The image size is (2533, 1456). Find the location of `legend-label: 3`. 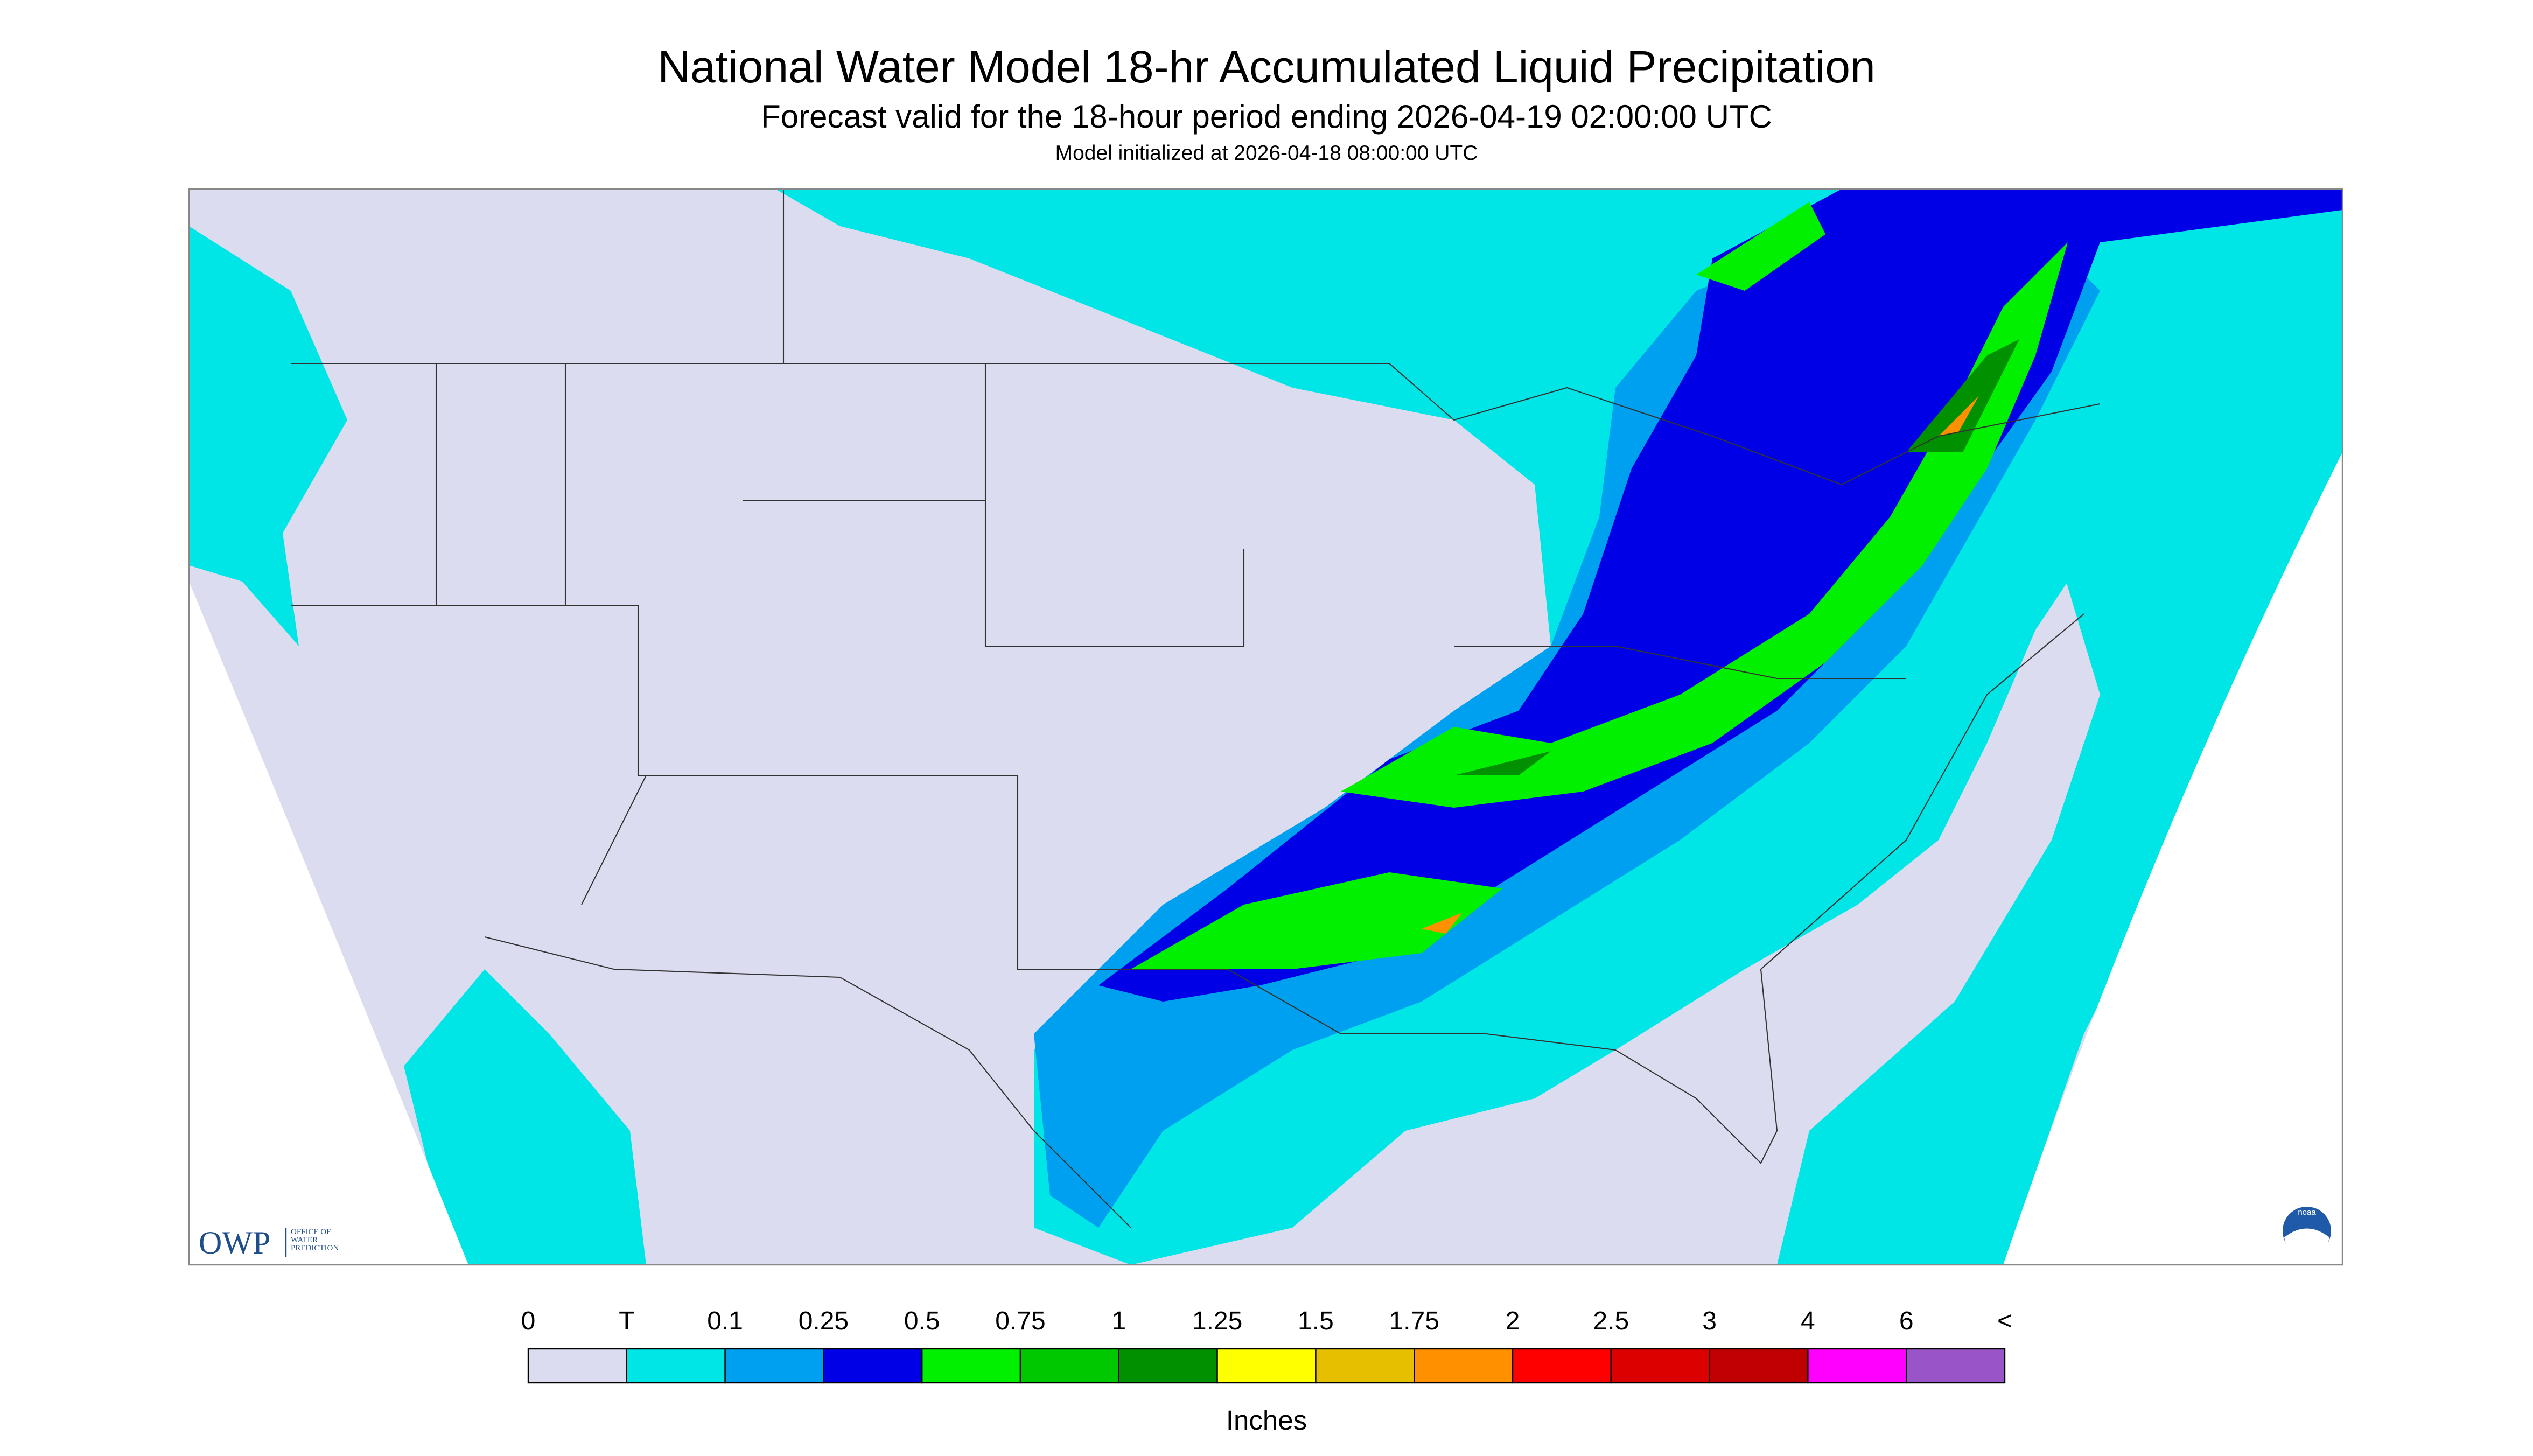

legend-label: 3 is located at coordinates (1709, 1321).